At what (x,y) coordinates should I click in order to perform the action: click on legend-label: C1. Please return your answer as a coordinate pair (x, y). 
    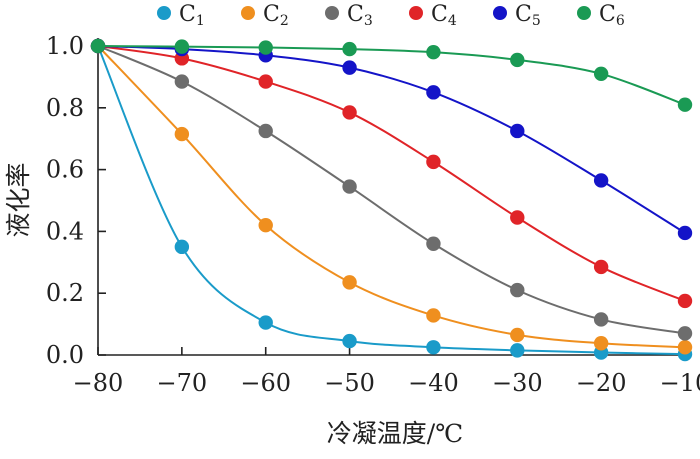
    Looking at the image, I should click on (192, 15).